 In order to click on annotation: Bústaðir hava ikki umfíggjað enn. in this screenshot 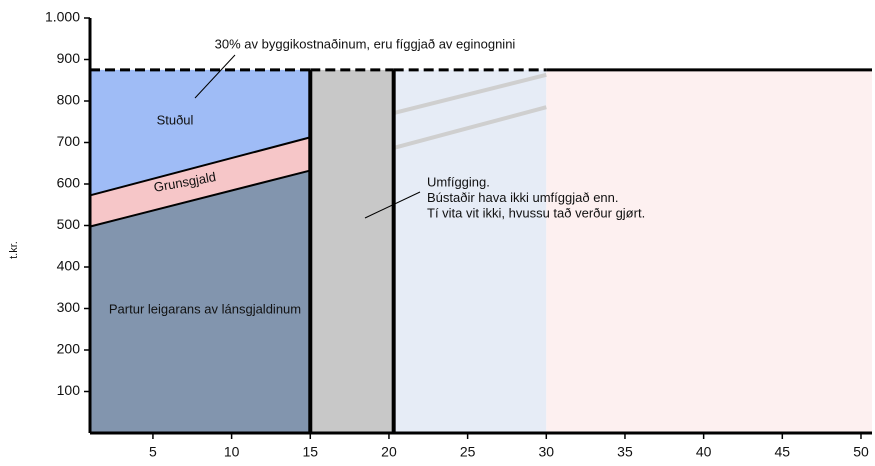, I will do `click(523, 197)`.